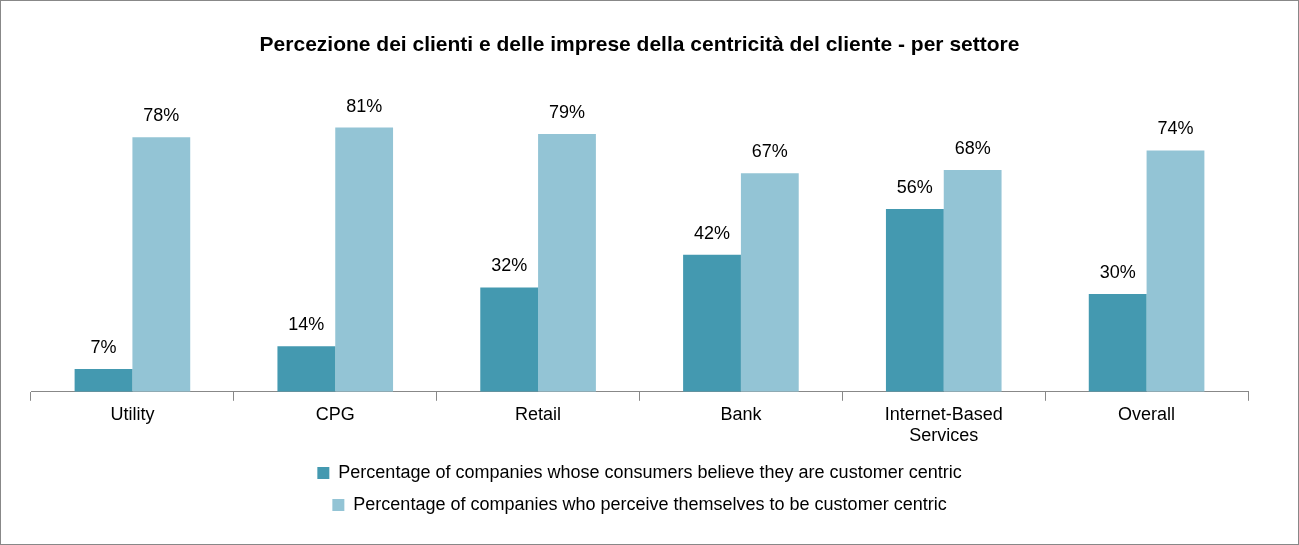 The width and height of the screenshot is (1299, 545). What do you see at coordinates (509, 265) in the screenshot?
I see `data-label: 32%` at bounding box center [509, 265].